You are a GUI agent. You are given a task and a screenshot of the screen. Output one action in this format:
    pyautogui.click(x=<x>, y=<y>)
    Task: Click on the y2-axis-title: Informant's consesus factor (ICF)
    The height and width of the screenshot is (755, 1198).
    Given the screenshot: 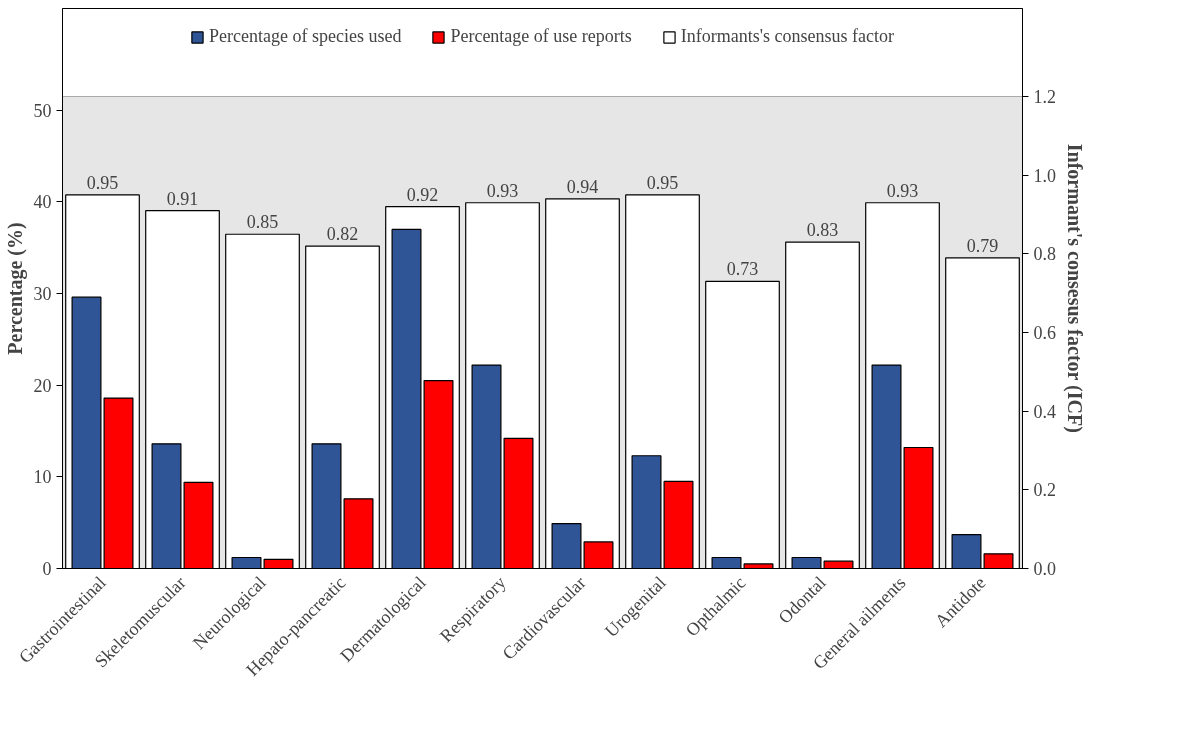 What is the action you would take?
    pyautogui.click(x=1074, y=288)
    